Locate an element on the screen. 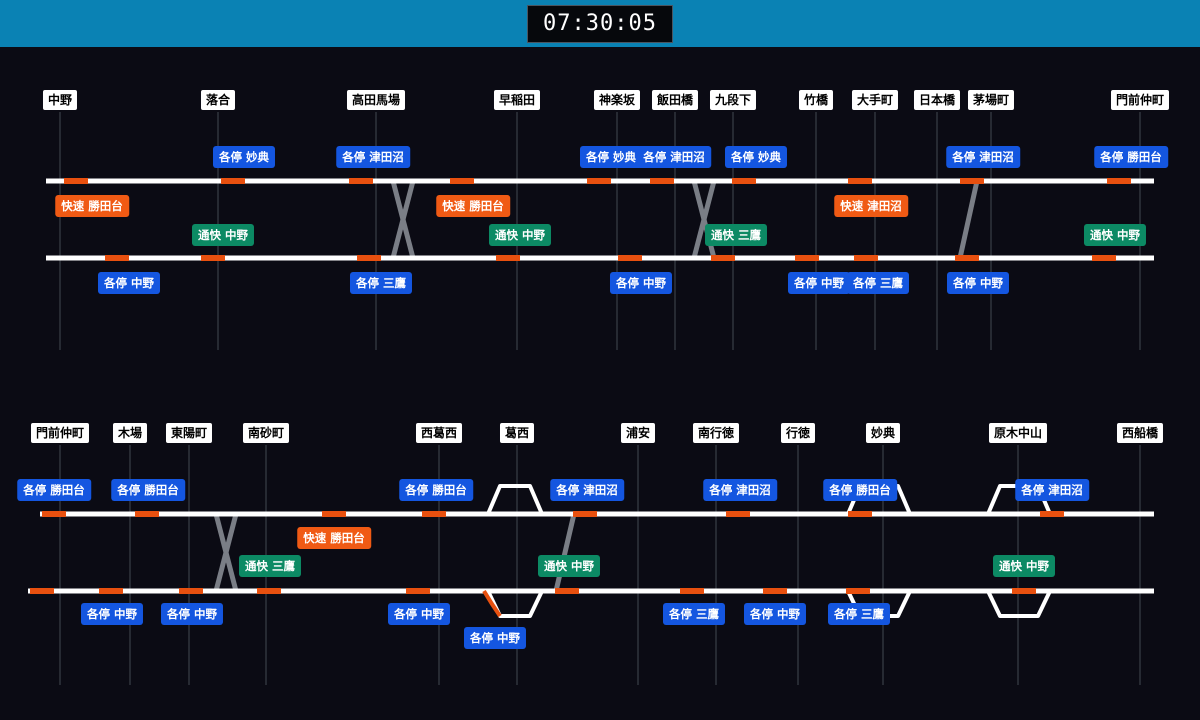  clock-display: 07:30:05 is located at coordinates (600, 24).